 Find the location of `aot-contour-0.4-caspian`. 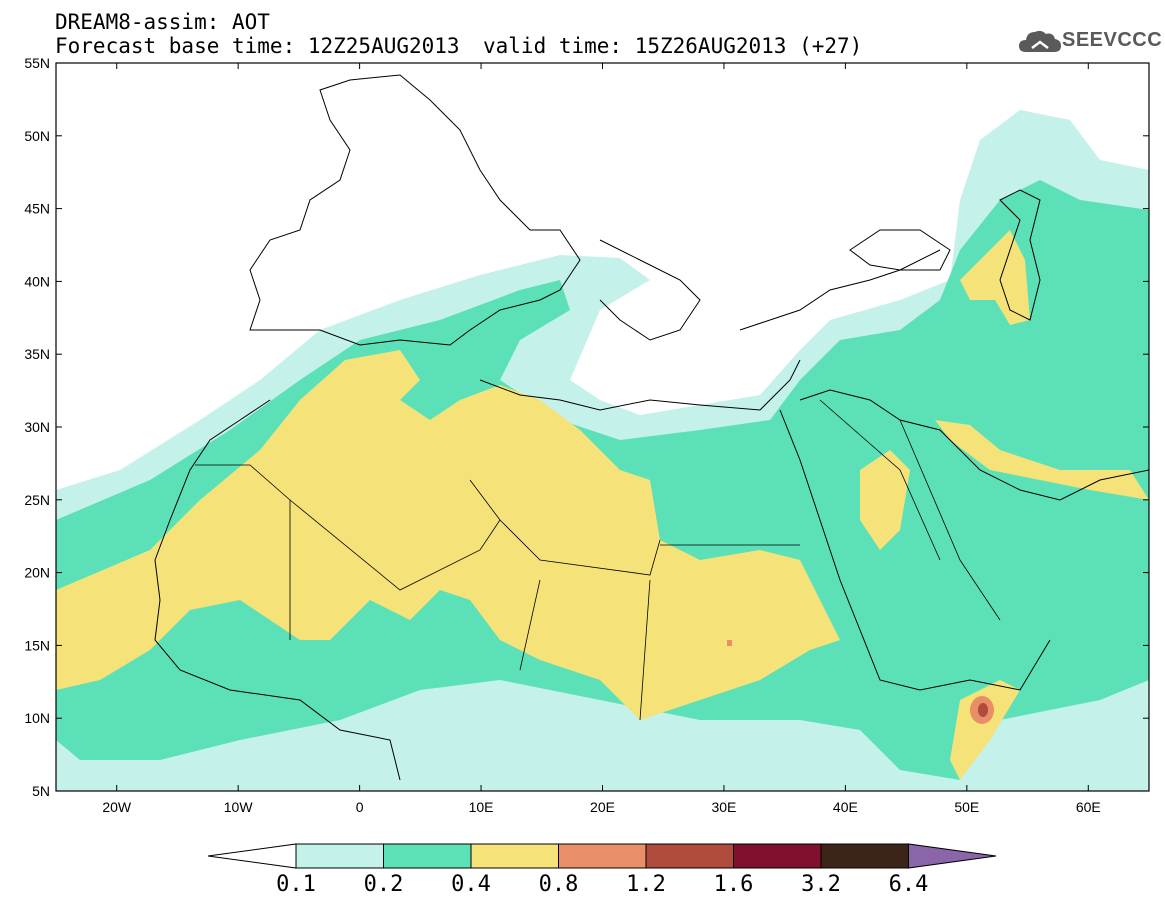

aot-contour-0.4-caspian is located at coordinates (995, 277).